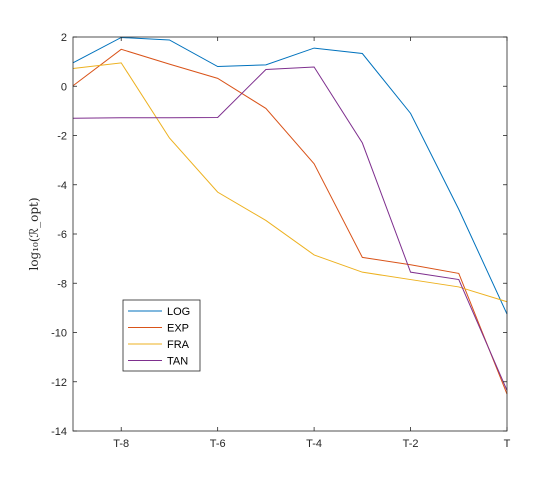 The image size is (560, 483). Describe the element at coordinates (59, 383) in the screenshot. I see `y-tick-label: -12` at that location.